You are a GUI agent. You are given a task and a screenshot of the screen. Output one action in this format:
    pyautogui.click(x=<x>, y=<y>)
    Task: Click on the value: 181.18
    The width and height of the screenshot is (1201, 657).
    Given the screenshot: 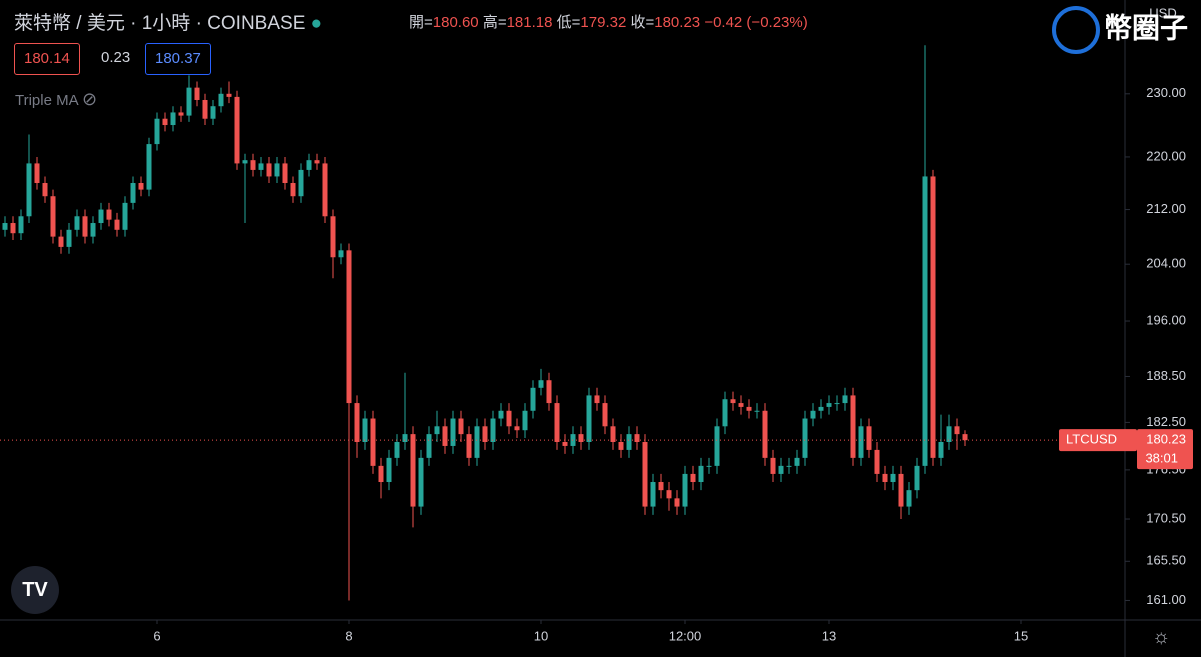 What is the action you would take?
    pyautogui.click(x=529, y=22)
    